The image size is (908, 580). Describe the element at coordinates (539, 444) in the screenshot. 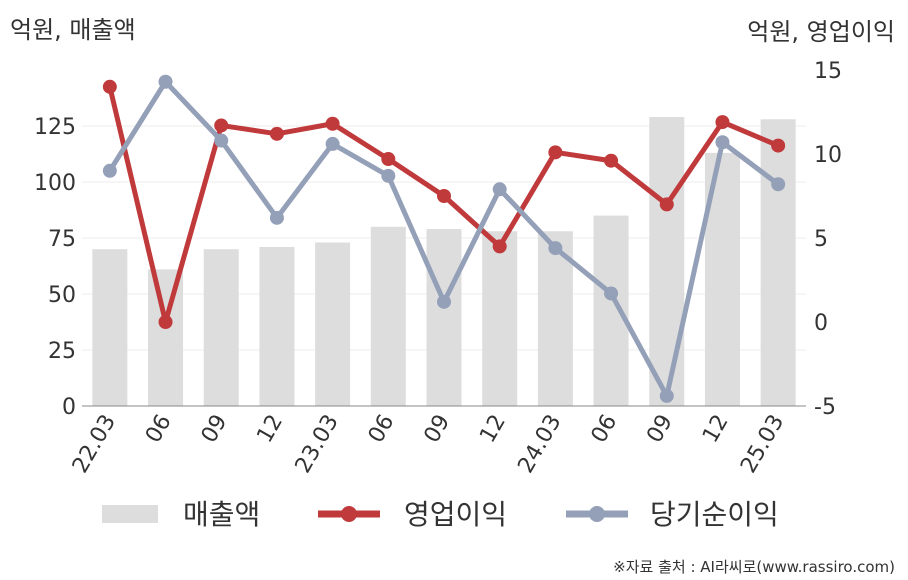

I see `x-axis-tick-label: 24.03` at that location.